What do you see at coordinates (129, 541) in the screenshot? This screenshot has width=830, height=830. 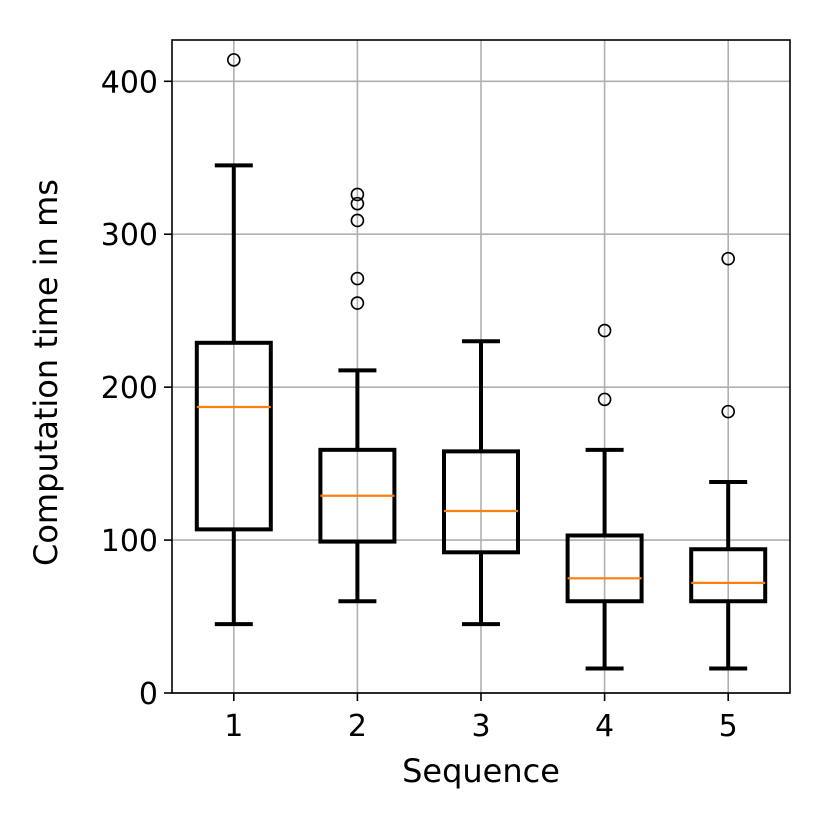 I see `y-tick-label: 100` at bounding box center [129, 541].